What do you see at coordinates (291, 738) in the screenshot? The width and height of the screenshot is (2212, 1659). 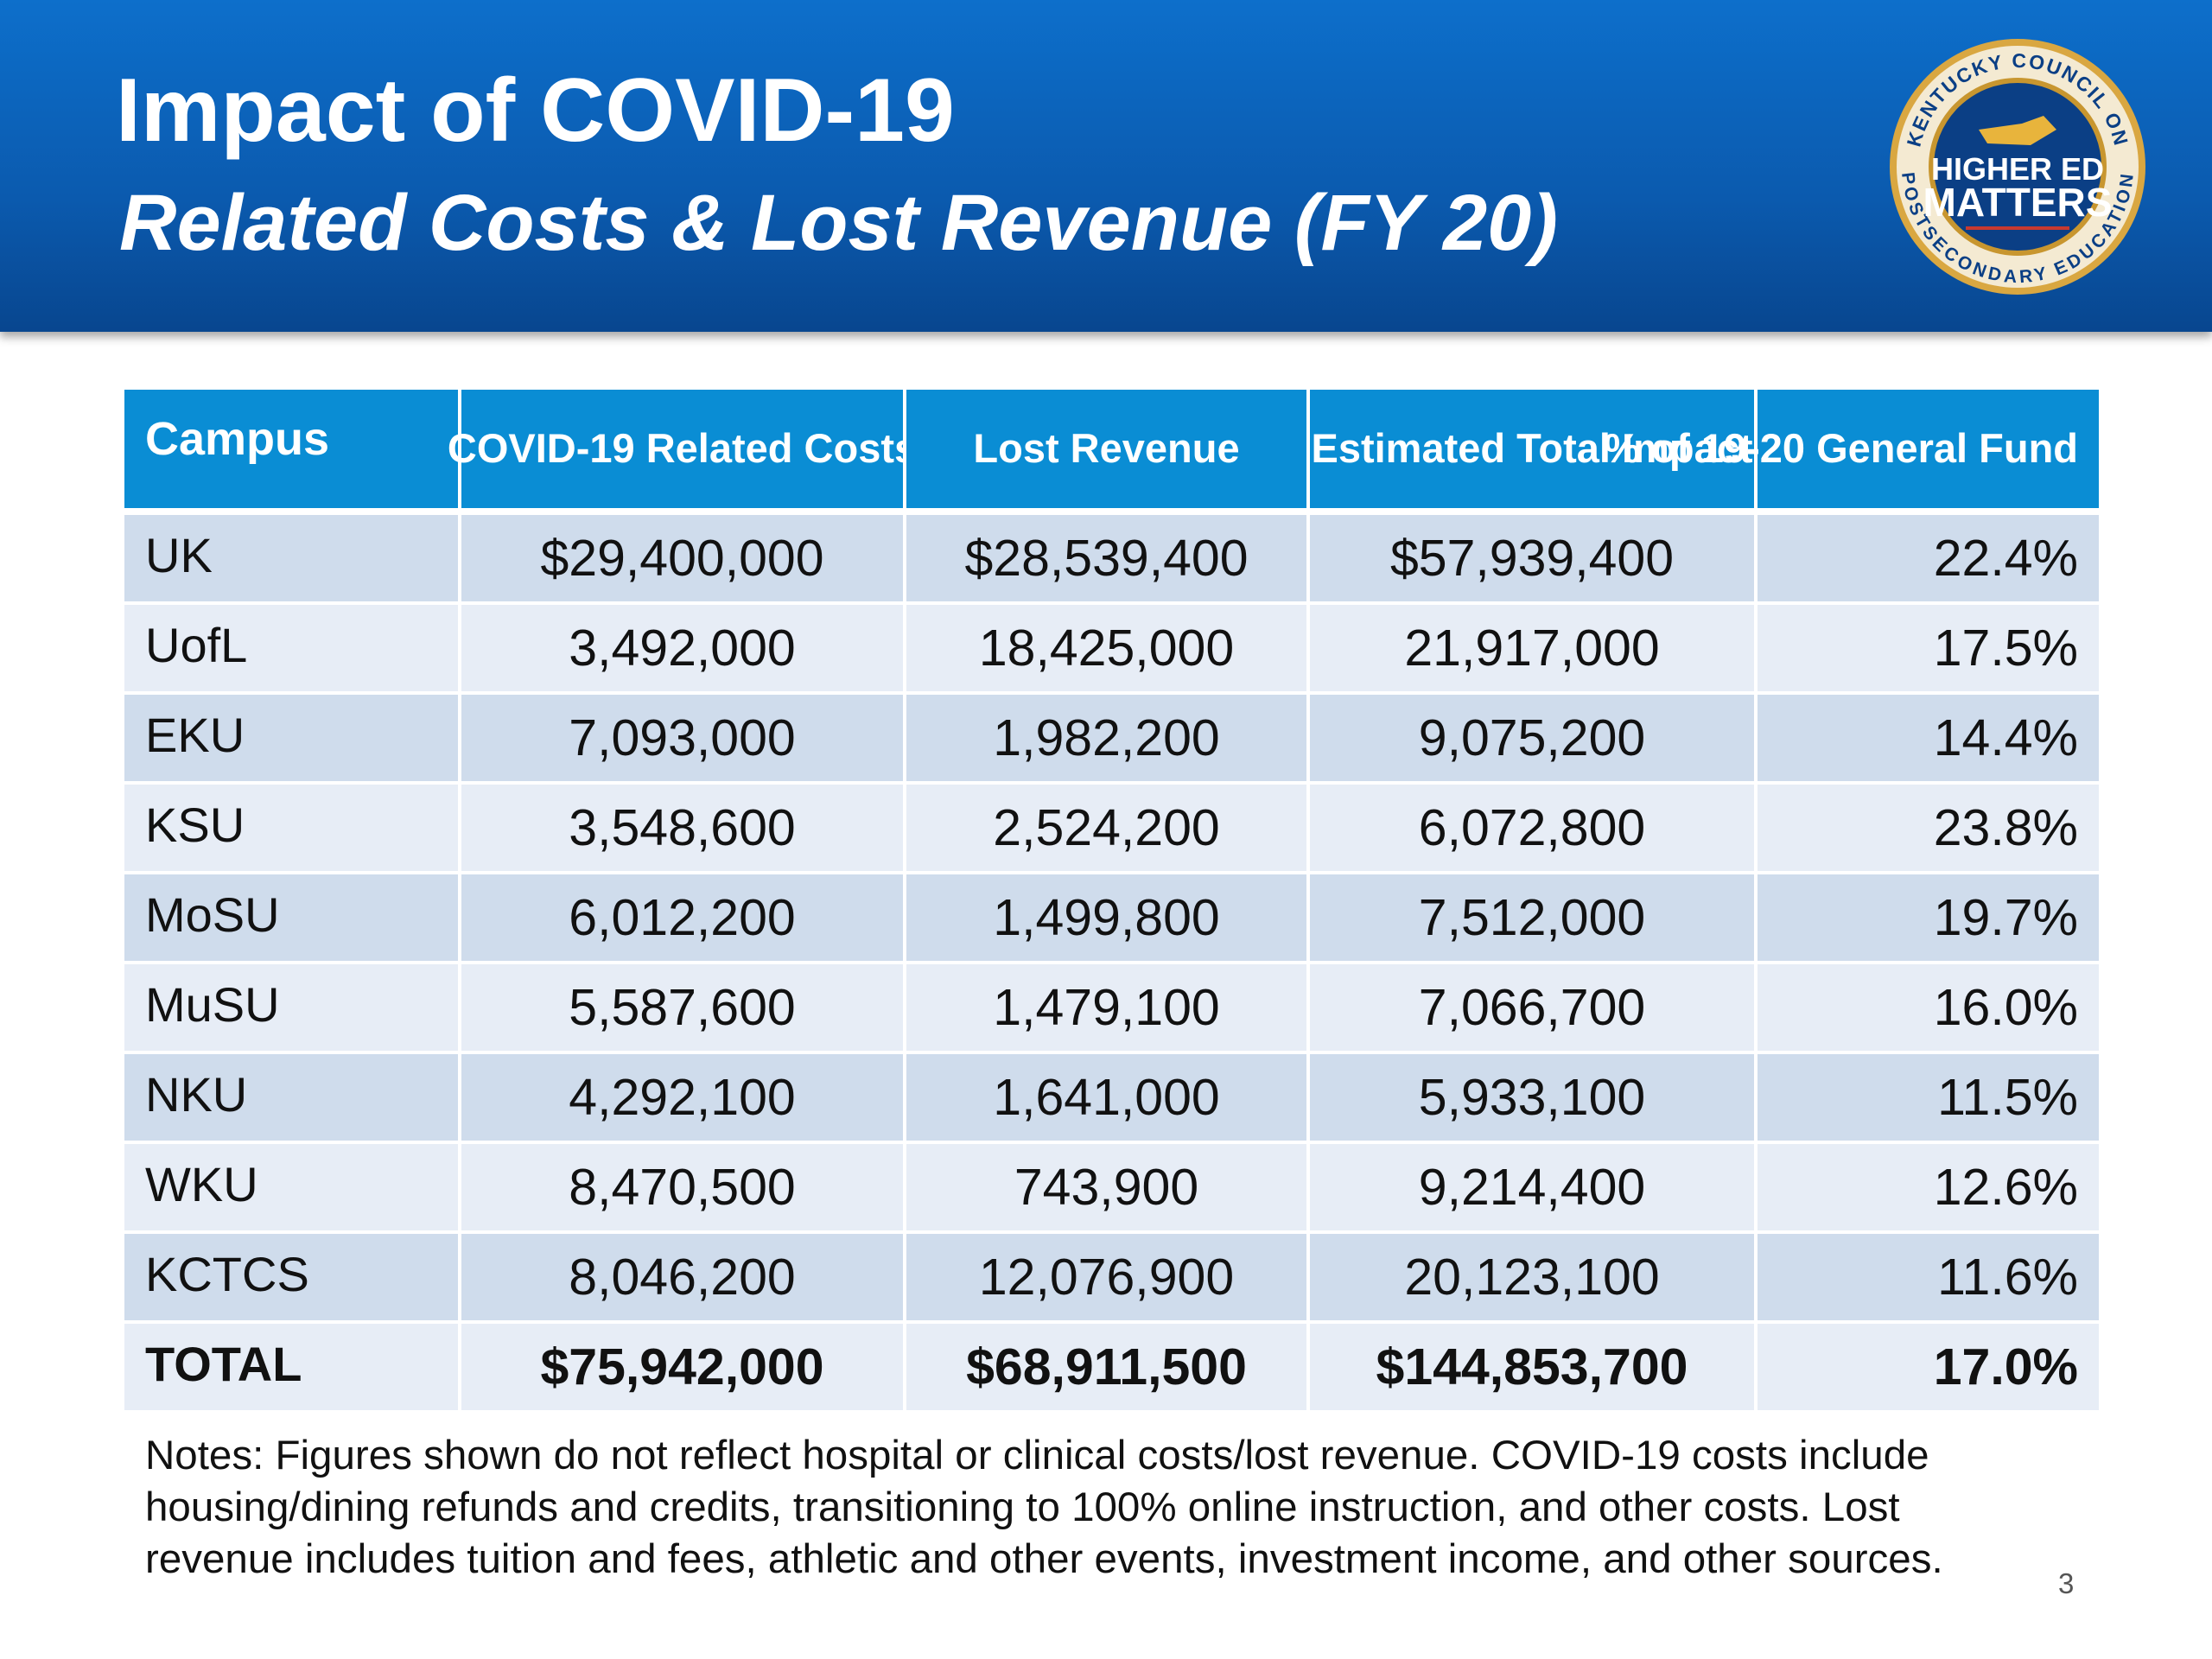 I see `campus-cell: EKU` at bounding box center [291, 738].